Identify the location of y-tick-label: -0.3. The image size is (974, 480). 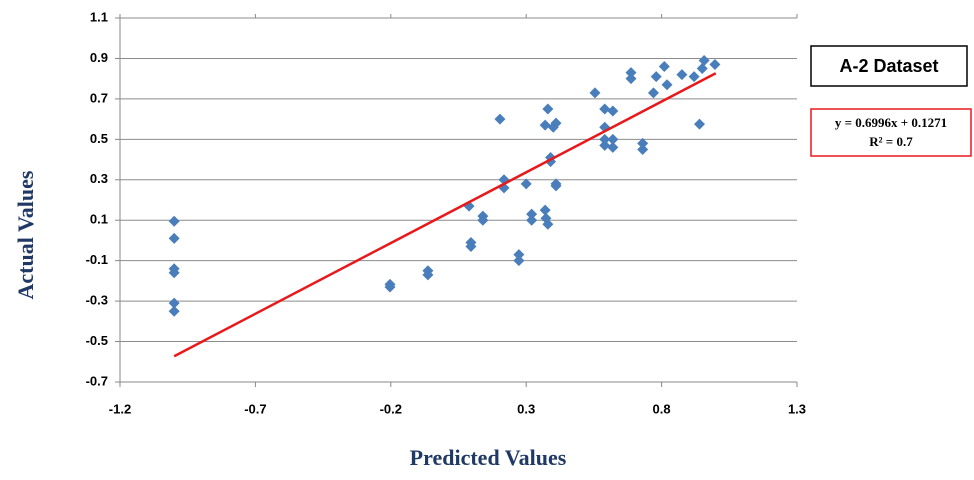
(97, 300).